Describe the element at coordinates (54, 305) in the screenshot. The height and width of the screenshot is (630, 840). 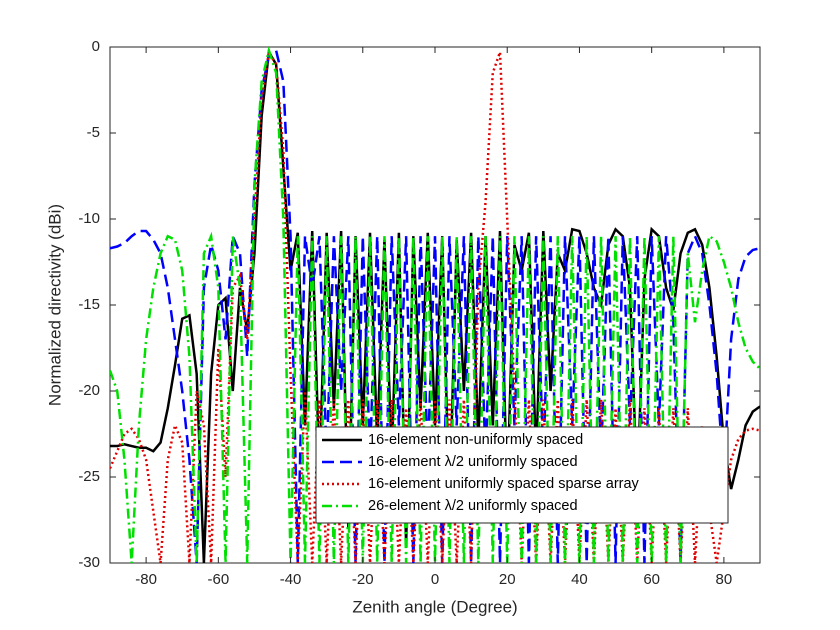
I see `y-axis-label: Normalized directivity (dBi)` at that location.